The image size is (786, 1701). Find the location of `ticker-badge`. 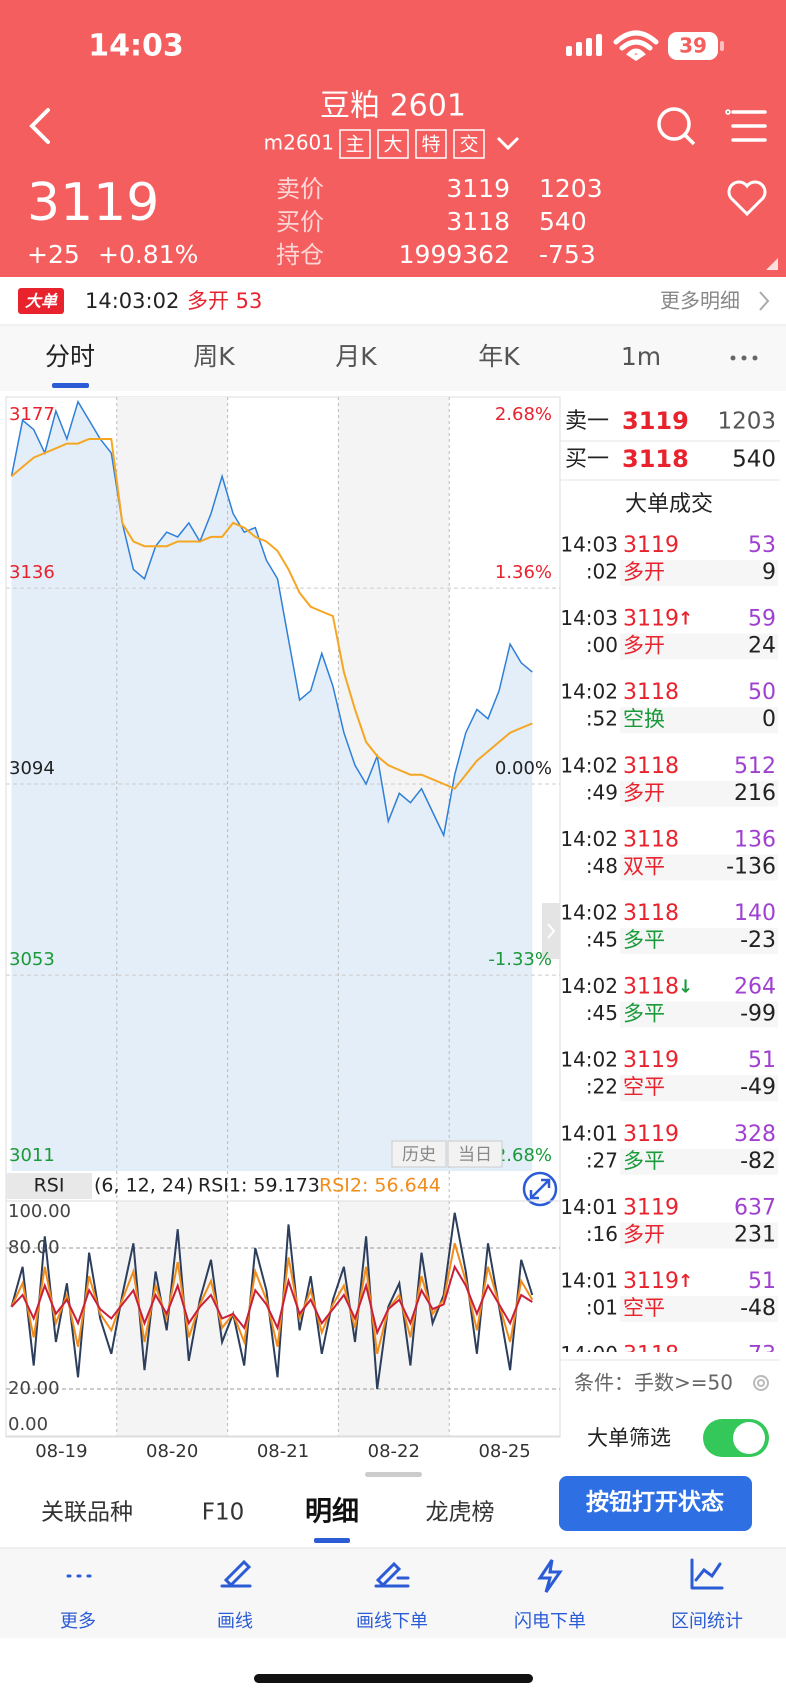

ticker-badge is located at coordinates (41, 301).